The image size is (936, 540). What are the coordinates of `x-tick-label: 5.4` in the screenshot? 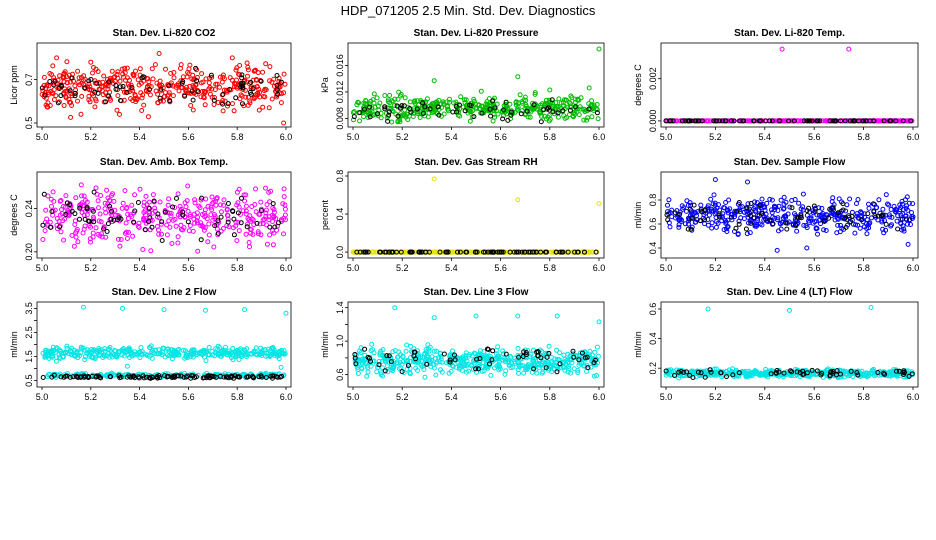 It's located at (451, 268).